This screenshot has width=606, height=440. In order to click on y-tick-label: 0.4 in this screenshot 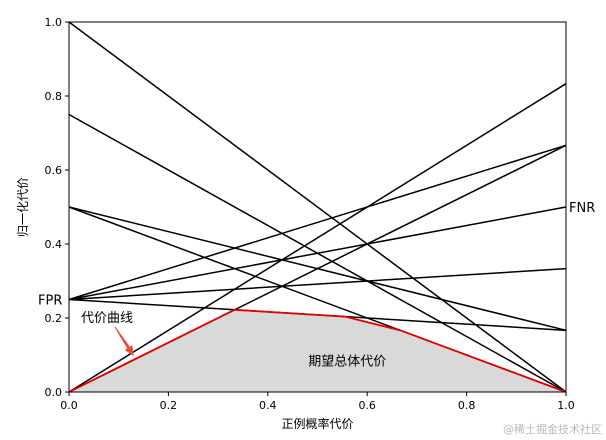, I will do `click(54, 244)`.